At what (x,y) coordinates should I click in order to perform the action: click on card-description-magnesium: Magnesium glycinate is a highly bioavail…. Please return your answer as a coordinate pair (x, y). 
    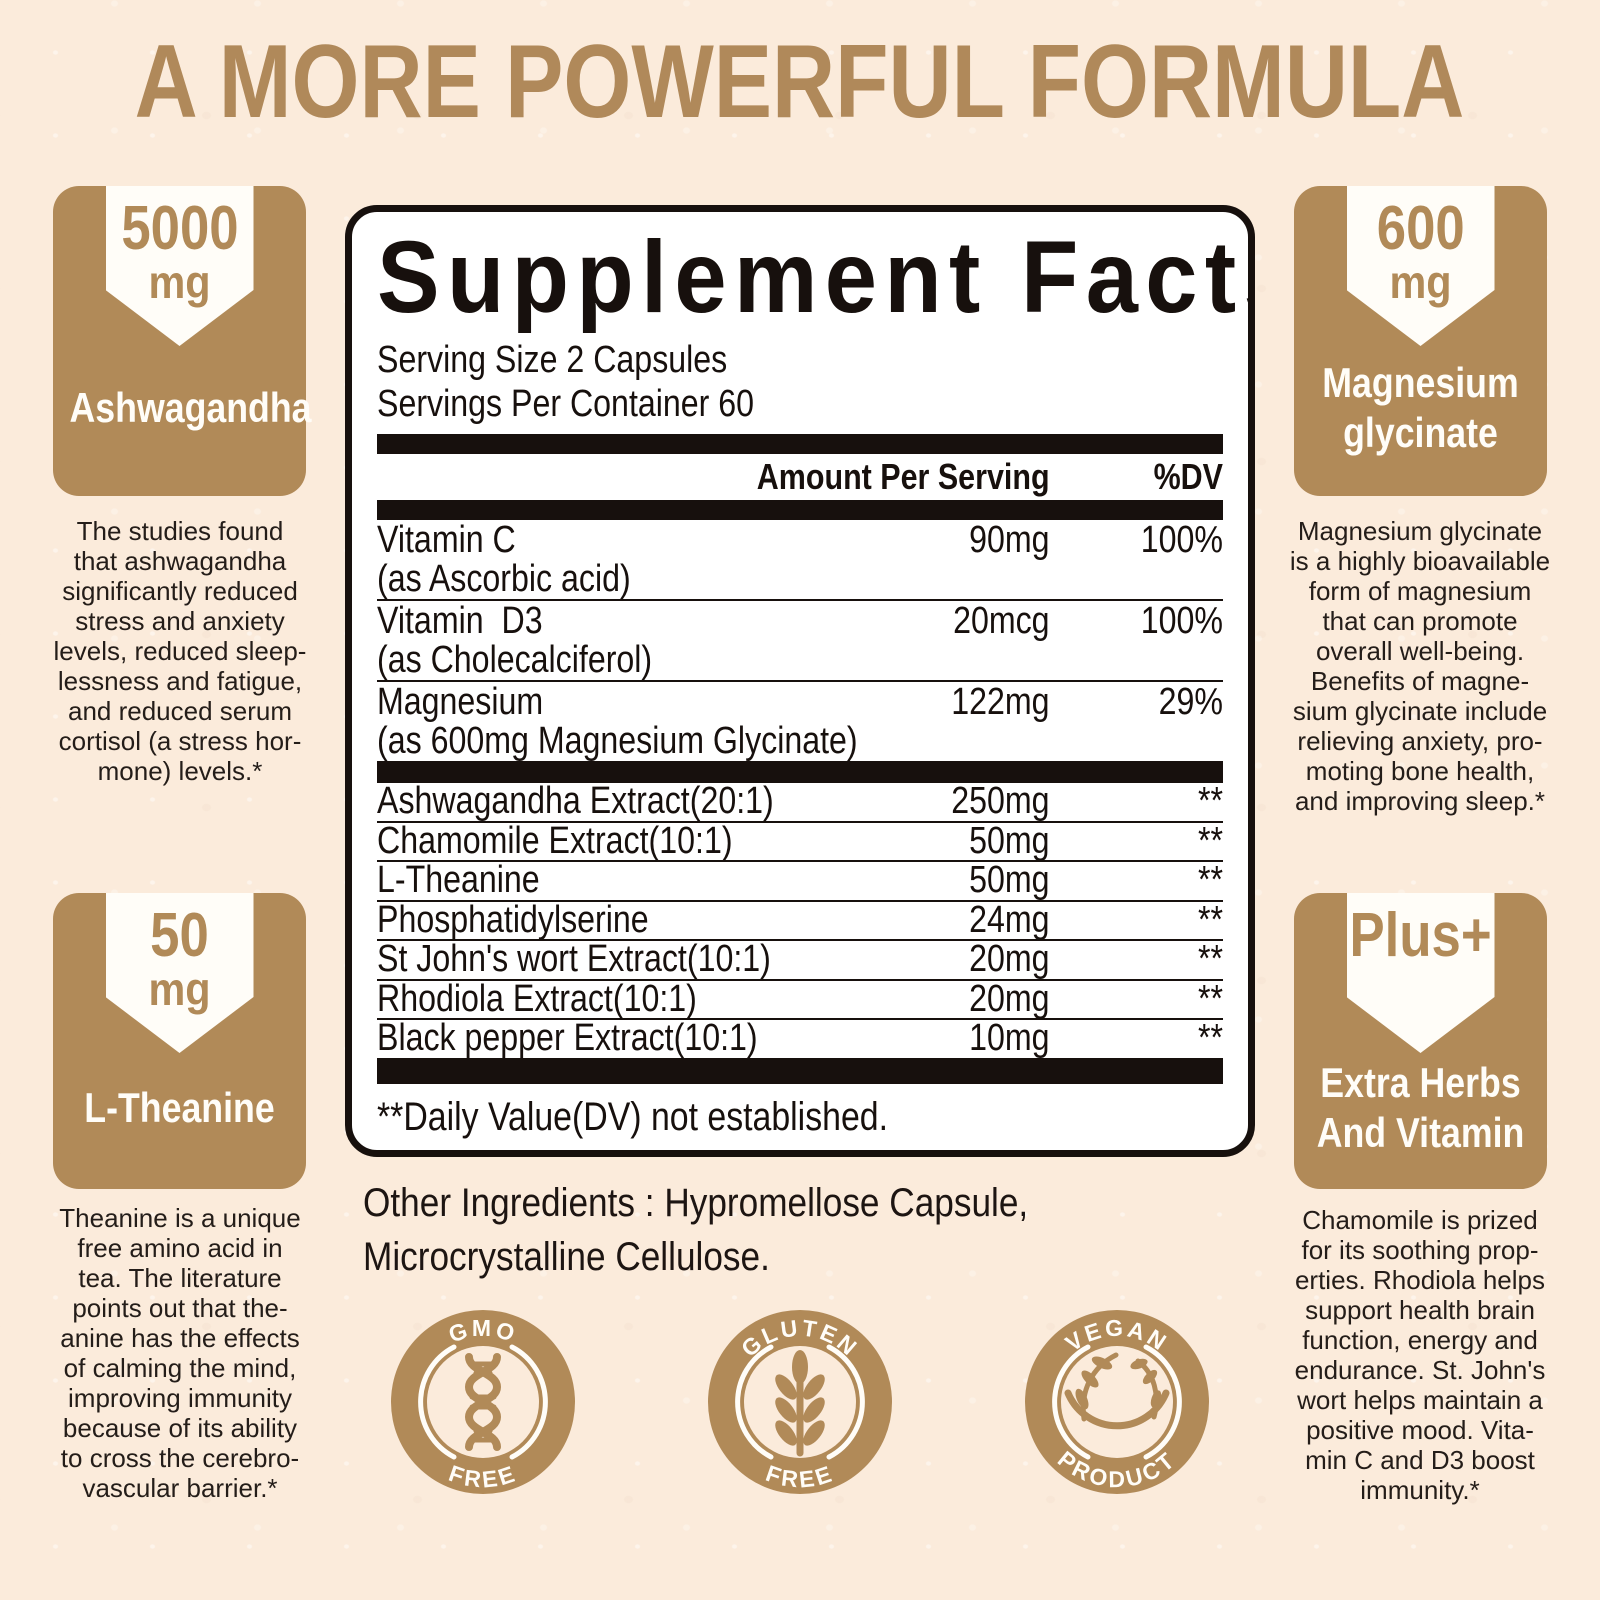
    Looking at the image, I should click on (1420, 666).